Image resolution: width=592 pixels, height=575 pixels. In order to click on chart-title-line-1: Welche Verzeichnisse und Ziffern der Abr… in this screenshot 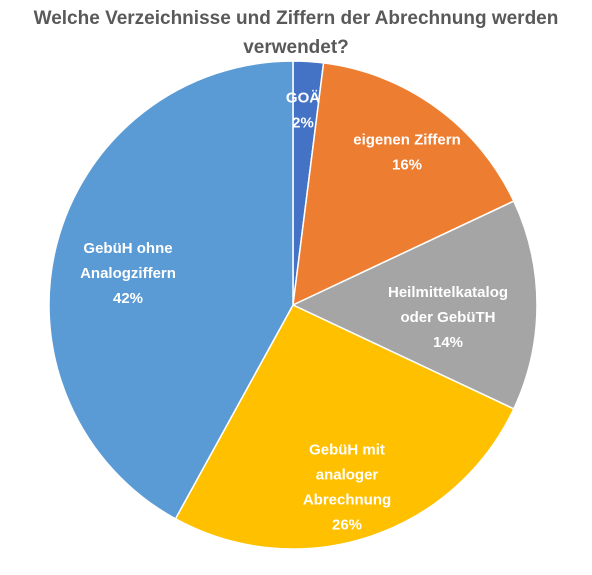, I will do `click(296, 18)`.